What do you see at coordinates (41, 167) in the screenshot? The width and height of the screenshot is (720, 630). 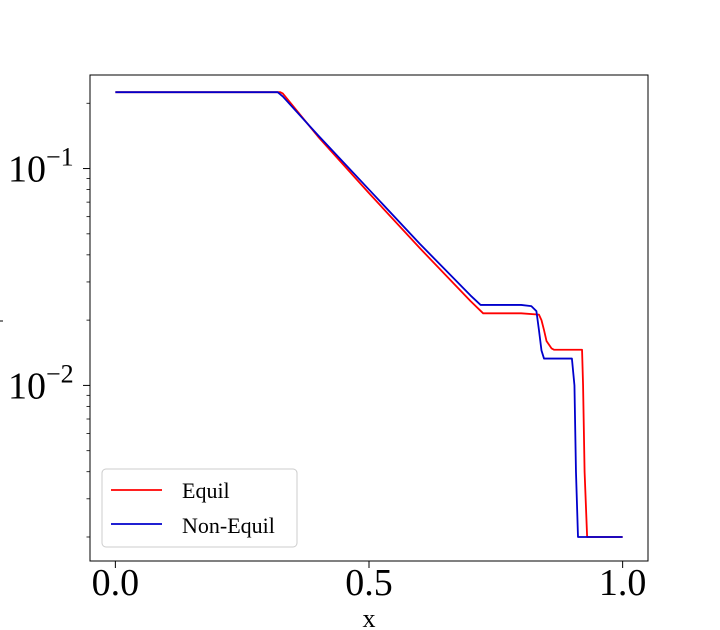 I see `y-tick-label: 10⁻¹` at bounding box center [41, 167].